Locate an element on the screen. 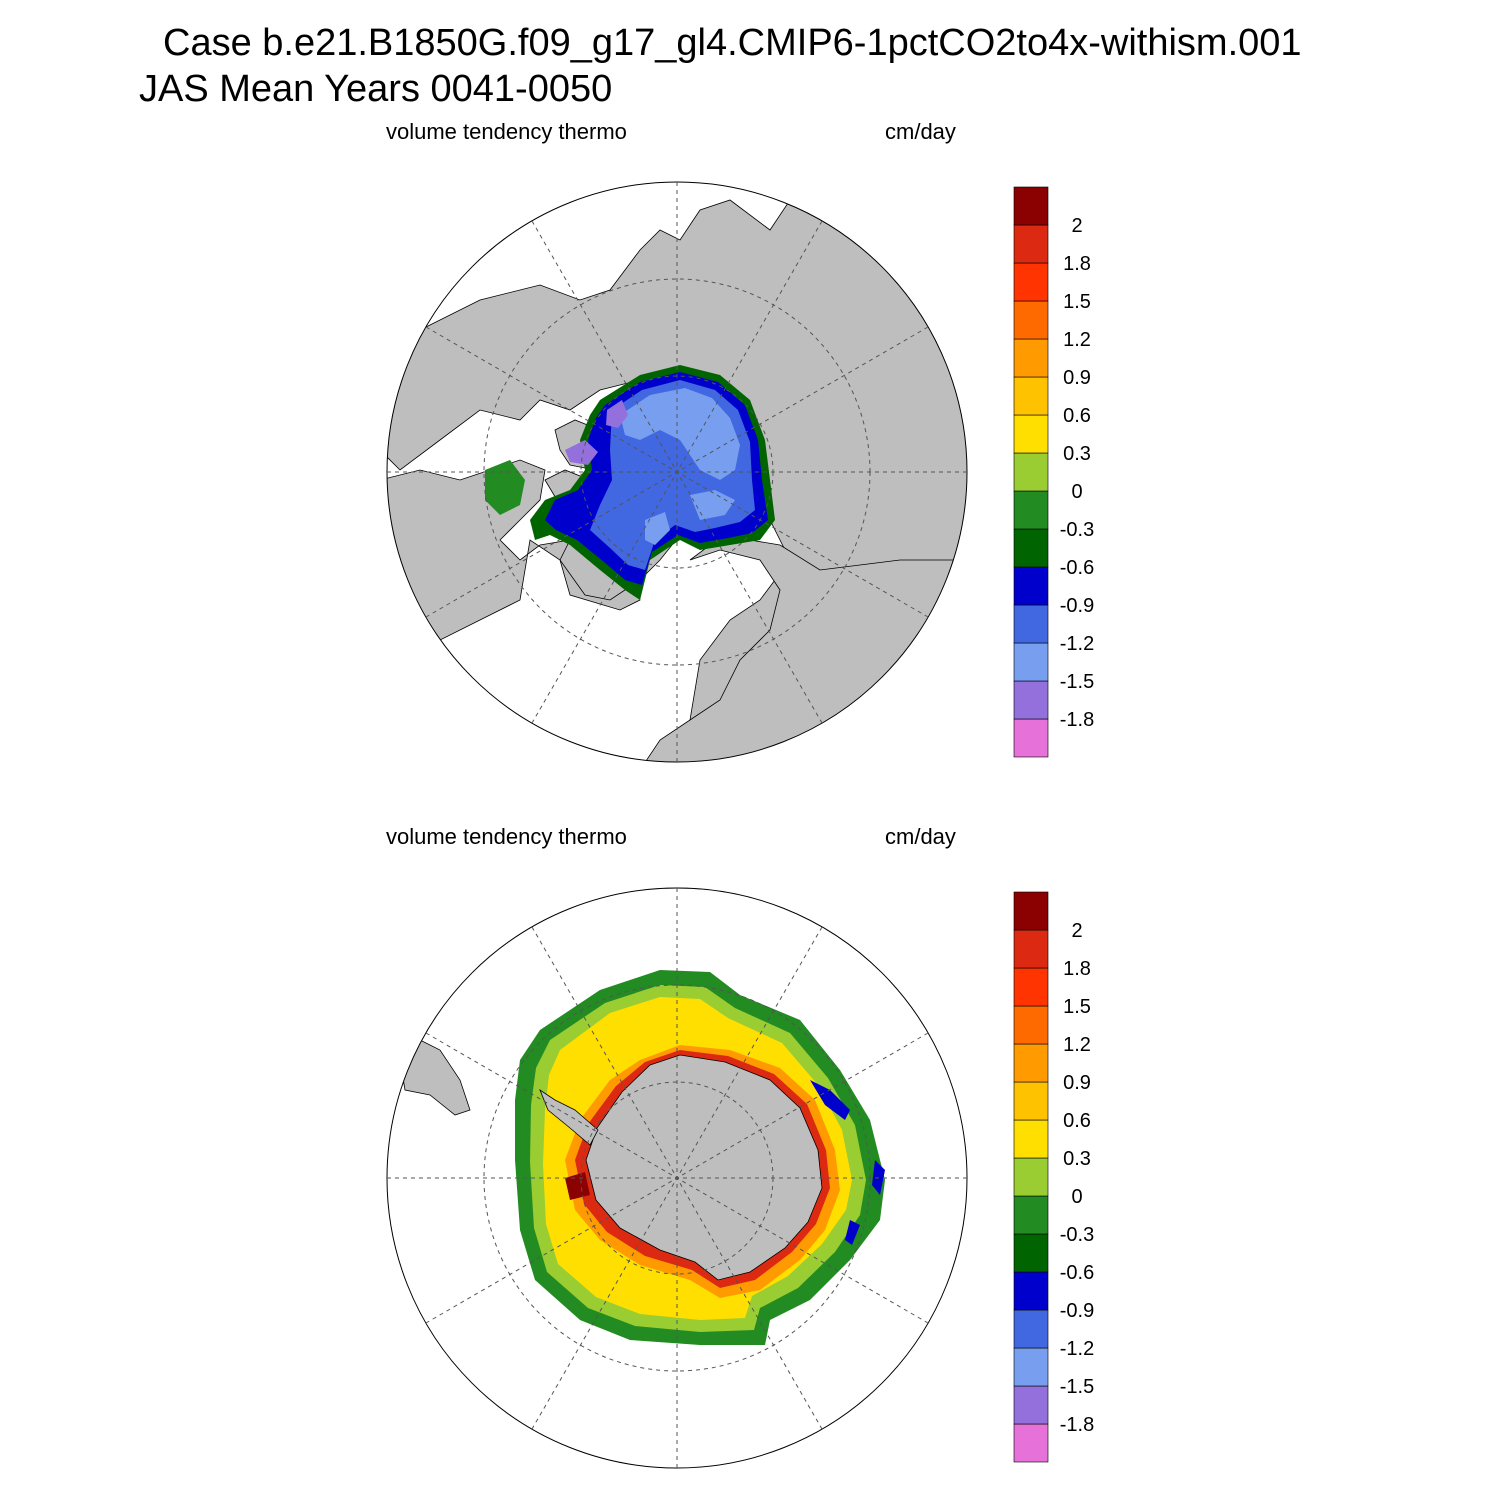 The height and width of the screenshot is (1500, 1500). south-colorbar-tick-label: 1.8 is located at coordinates (1077, 969).